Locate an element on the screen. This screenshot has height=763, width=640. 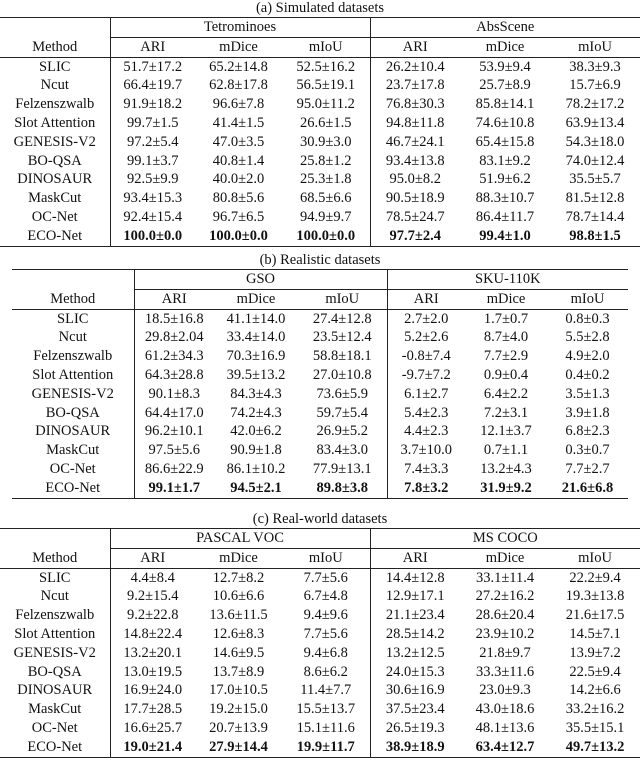
metric-value: 19.3±13.8 is located at coordinates (595, 596).